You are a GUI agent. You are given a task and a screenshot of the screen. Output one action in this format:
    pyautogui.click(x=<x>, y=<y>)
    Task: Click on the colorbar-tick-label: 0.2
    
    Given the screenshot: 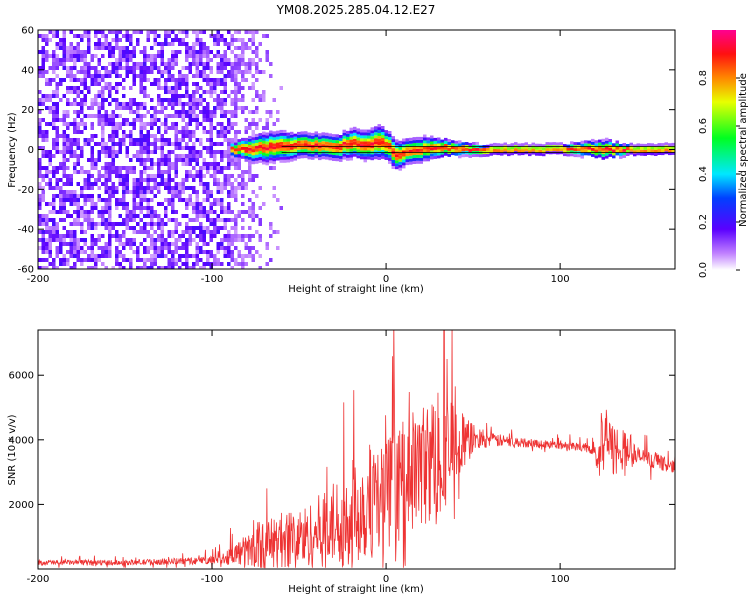 What is the action you would take?
    pyautogui.click(x=703, y=222)
    